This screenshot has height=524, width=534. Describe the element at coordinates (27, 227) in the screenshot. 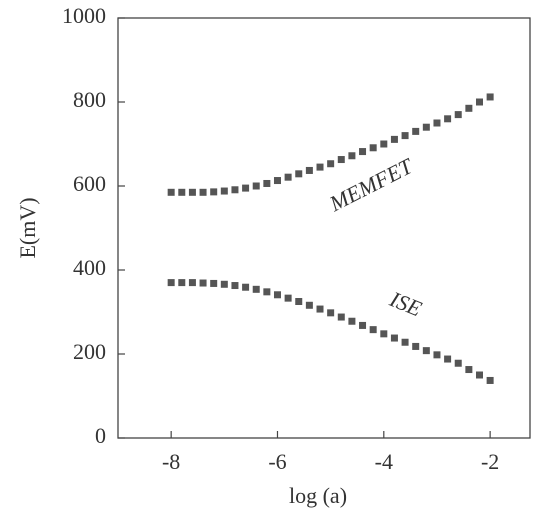

I see `y-axis-label: E(mV)` at that location.